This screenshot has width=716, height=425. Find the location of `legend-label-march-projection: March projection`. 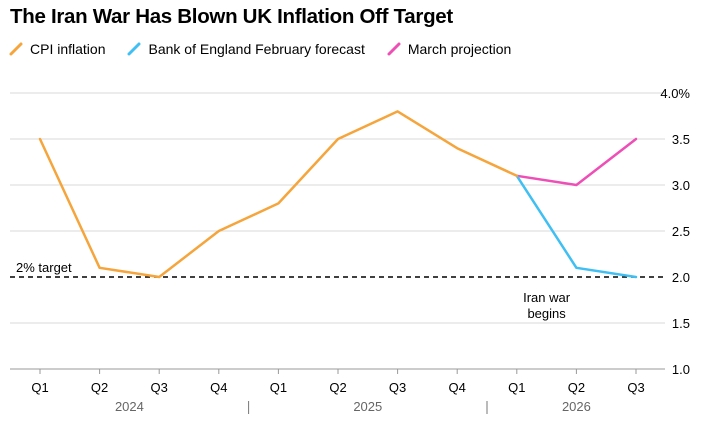

legend-label-march-projection: March projection is located at coordinates (459, 49).